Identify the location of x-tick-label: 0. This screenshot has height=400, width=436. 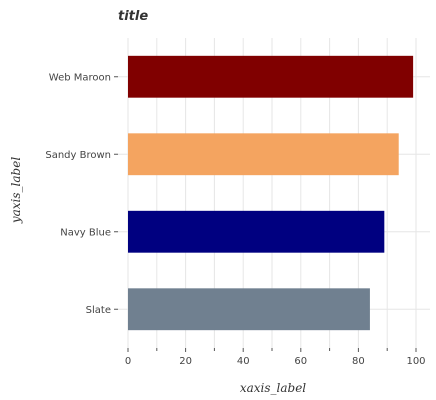
(128, 361).